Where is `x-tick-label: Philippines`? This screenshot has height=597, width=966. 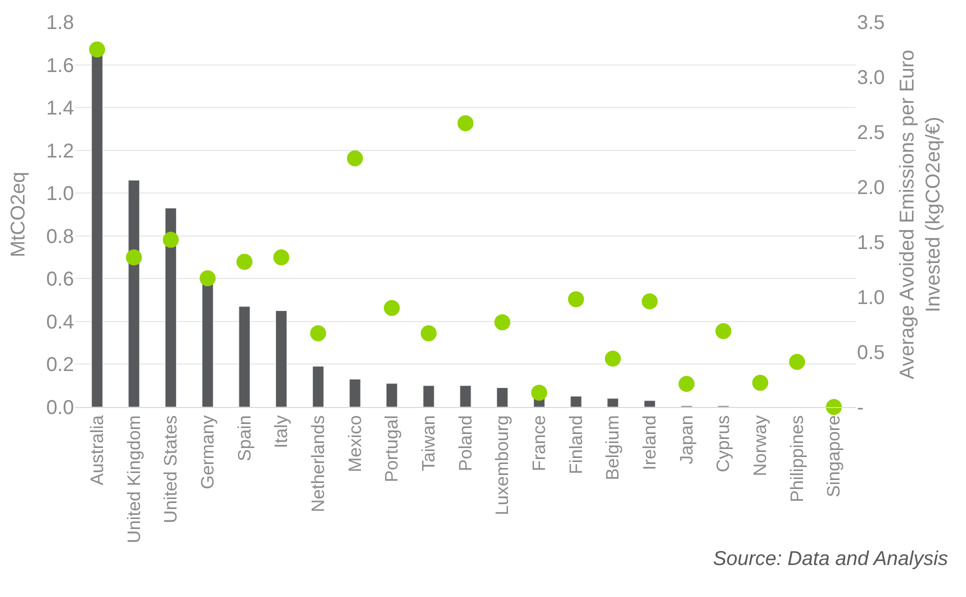
x-tick-label: Philippines is located at coordinates (796, 458).